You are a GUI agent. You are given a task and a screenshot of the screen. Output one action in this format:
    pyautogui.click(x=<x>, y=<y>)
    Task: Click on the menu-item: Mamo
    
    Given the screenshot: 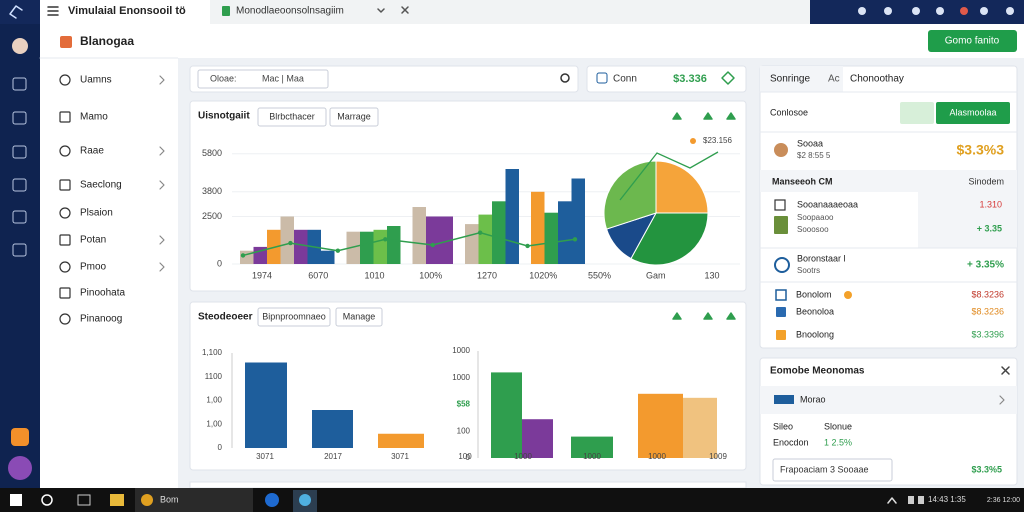 What is the action you would take?
    pyautogui.click(x=94, y=117)
    